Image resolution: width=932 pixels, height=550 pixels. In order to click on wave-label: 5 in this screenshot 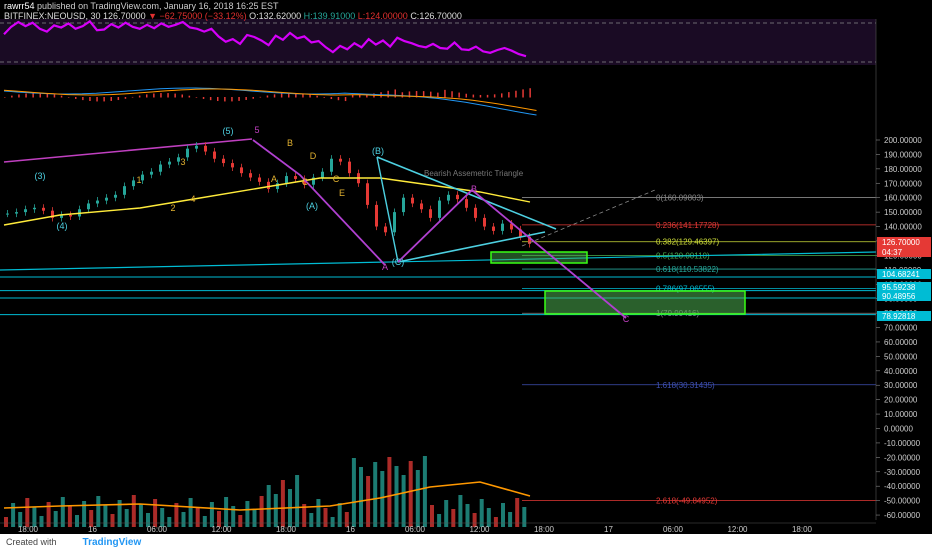, I will do `click(256, 130)`.